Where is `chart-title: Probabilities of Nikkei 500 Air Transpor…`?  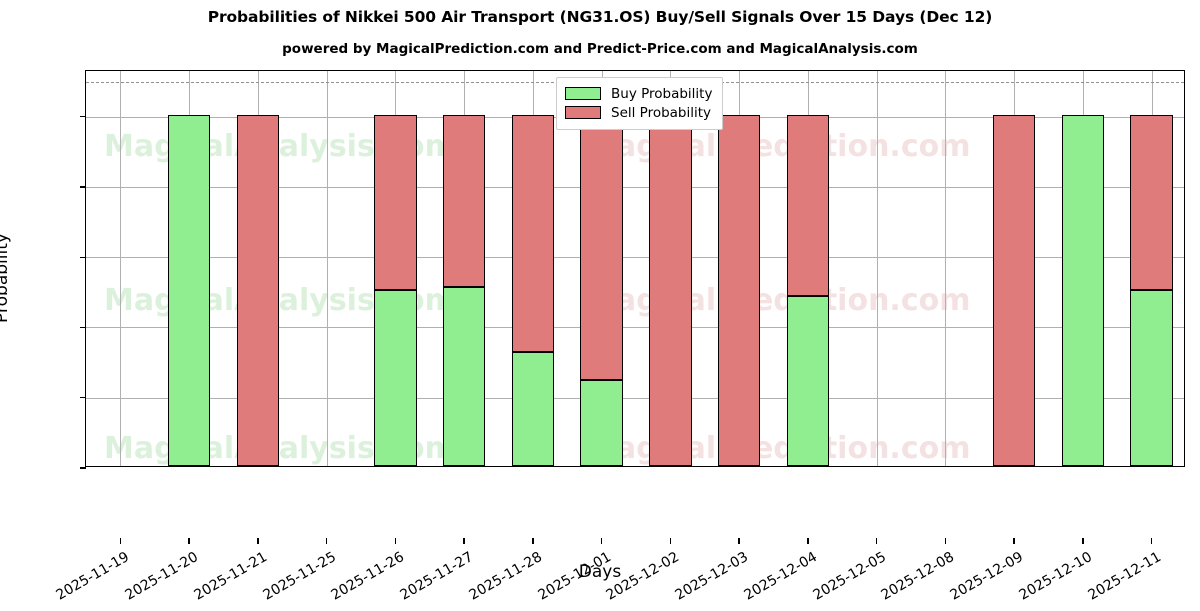
chart-title: Probabilities of Nikkei 500 Air Transpor… is located at coordinates (600, 17).